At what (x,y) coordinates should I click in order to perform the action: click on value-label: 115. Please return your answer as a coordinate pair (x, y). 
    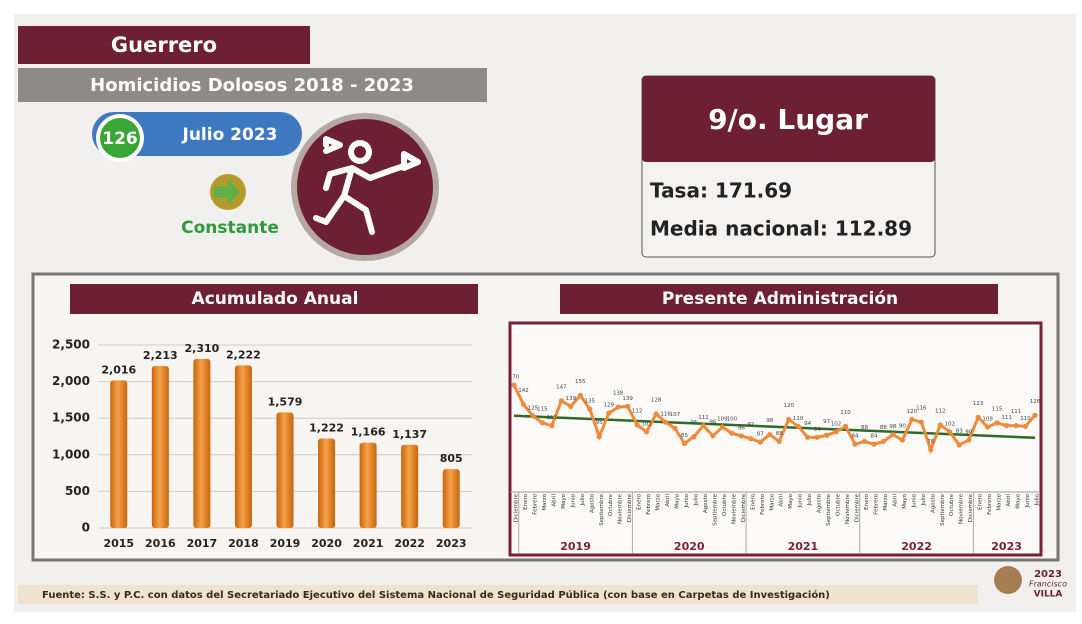
    Looking at the image, I should click on (997, 409).